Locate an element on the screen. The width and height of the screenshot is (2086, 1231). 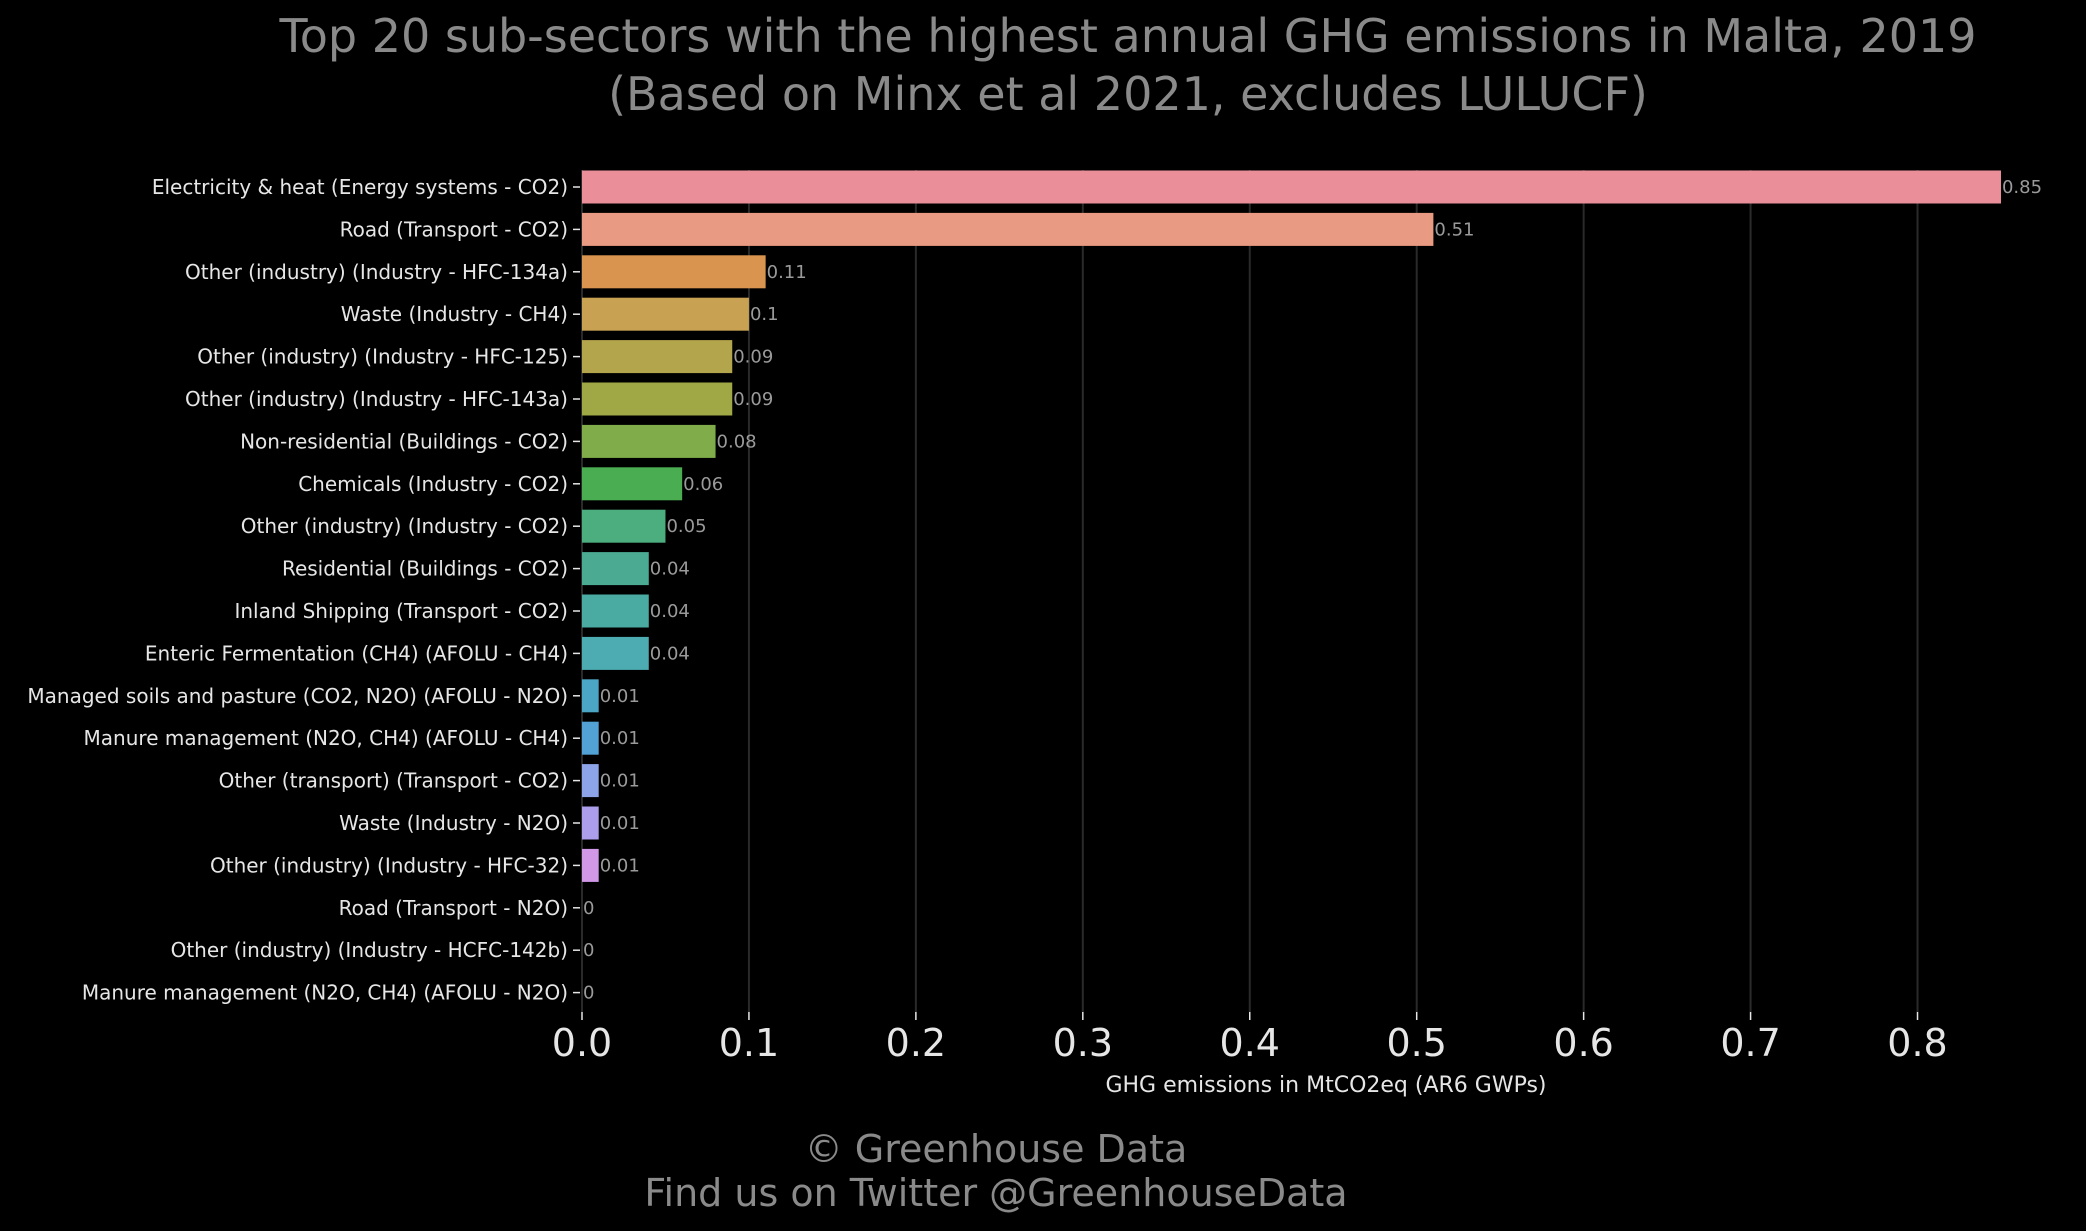
credit-line-1: © Greenhouse Data is located at coordinates (996, 1149).